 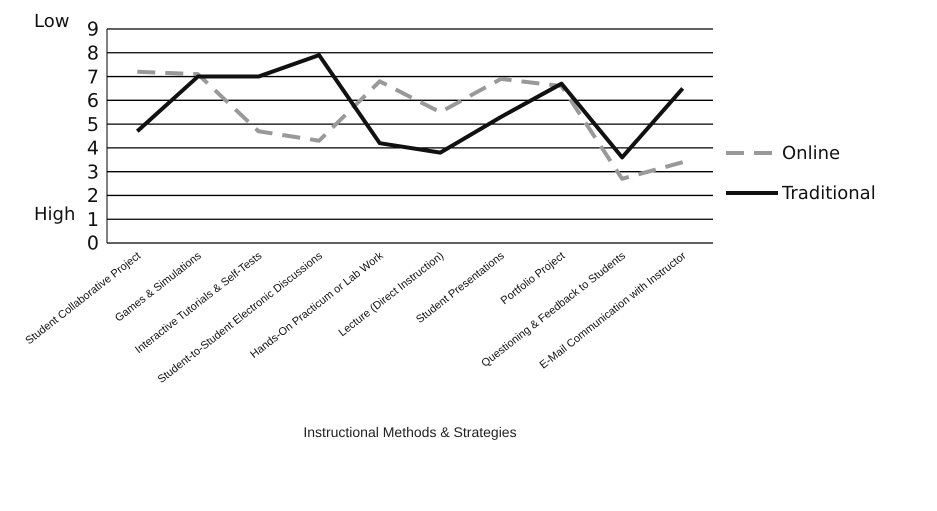 What do you see at coordinates (92, 149) in the screenshot?
I see `y-tick-label: 4` at bounding box center [92, 149].